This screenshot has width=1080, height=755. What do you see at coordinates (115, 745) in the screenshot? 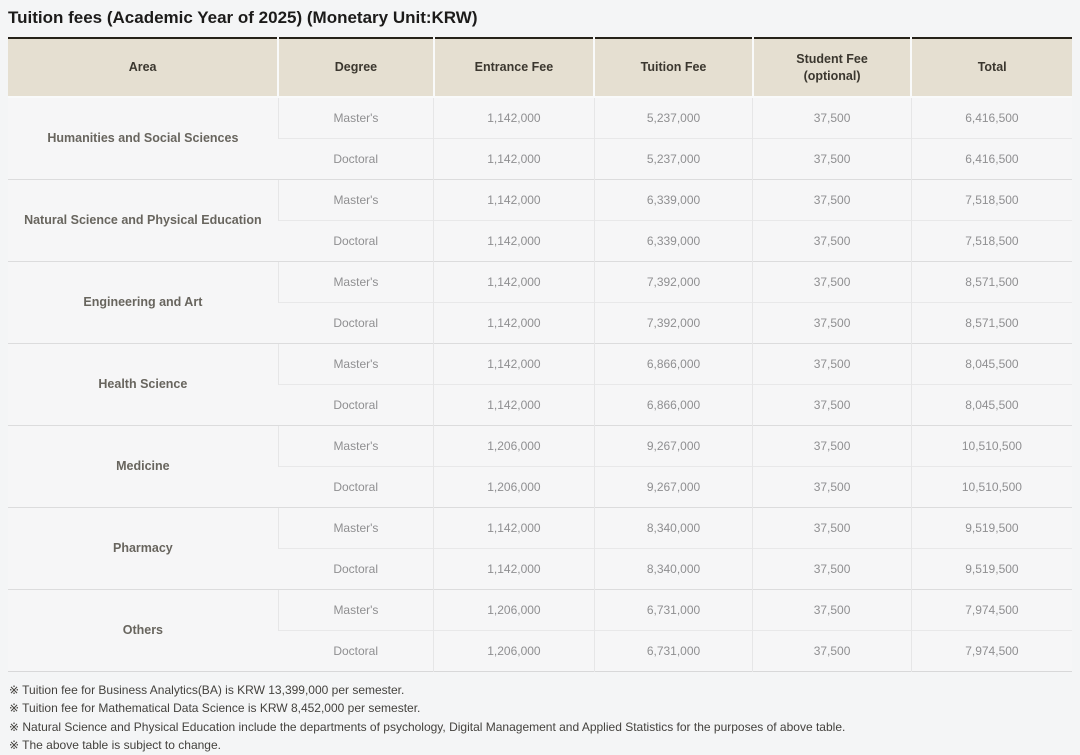
I see `note-subject-to-change: ※ The above table is subject to change.` at bounding box center [115, 745].